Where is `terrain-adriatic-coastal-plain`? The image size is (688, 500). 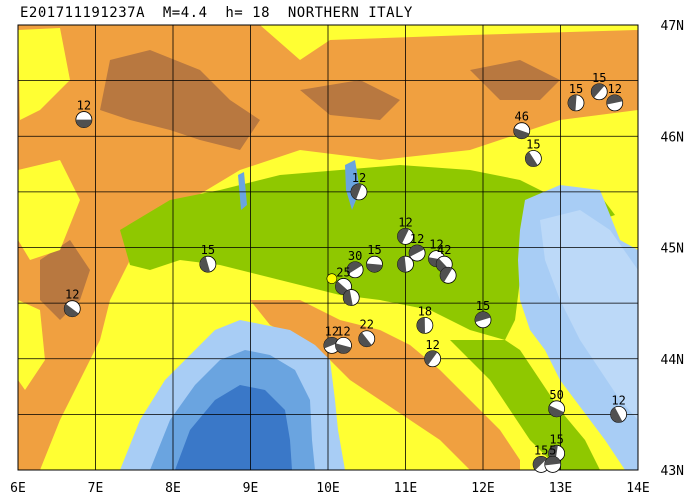 terrain-adriatic-coastal-plain is located at coordinates (525, 405).